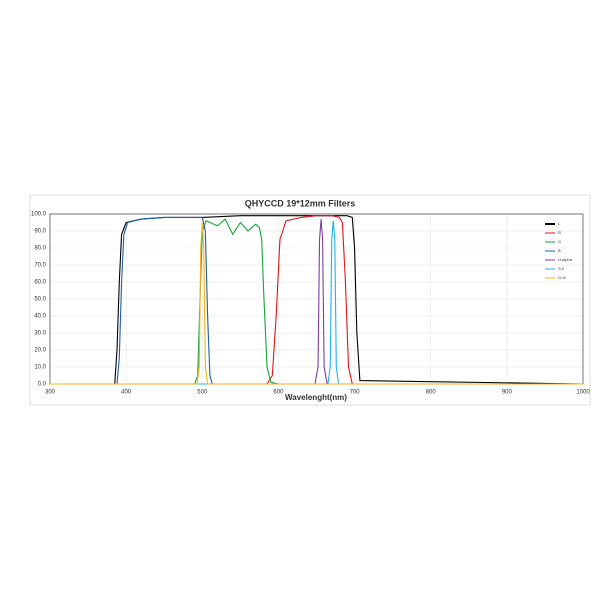  I want to click on y-tick-label: 20.0, so click(40, 351).